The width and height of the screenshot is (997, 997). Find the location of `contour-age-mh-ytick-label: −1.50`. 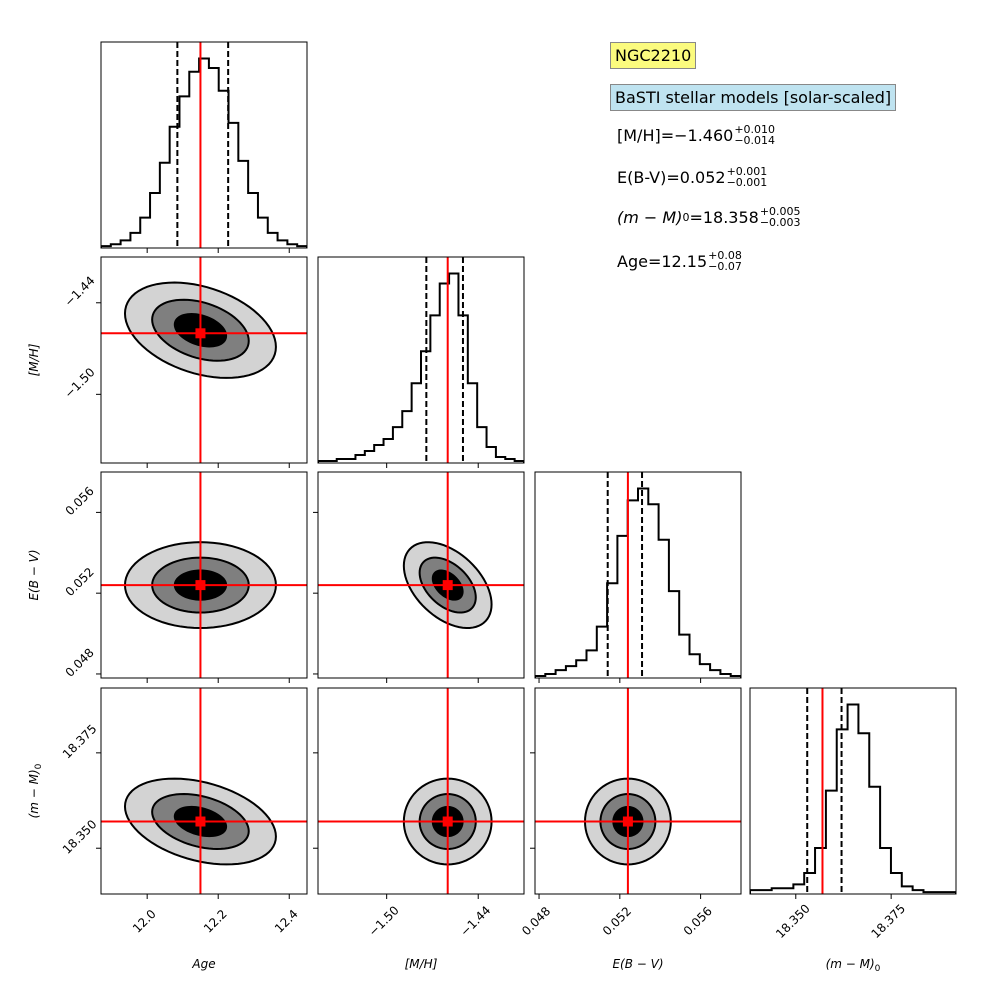

contour-age-mh-ytick-label: −1.50 is located at coordinates (80, 383).